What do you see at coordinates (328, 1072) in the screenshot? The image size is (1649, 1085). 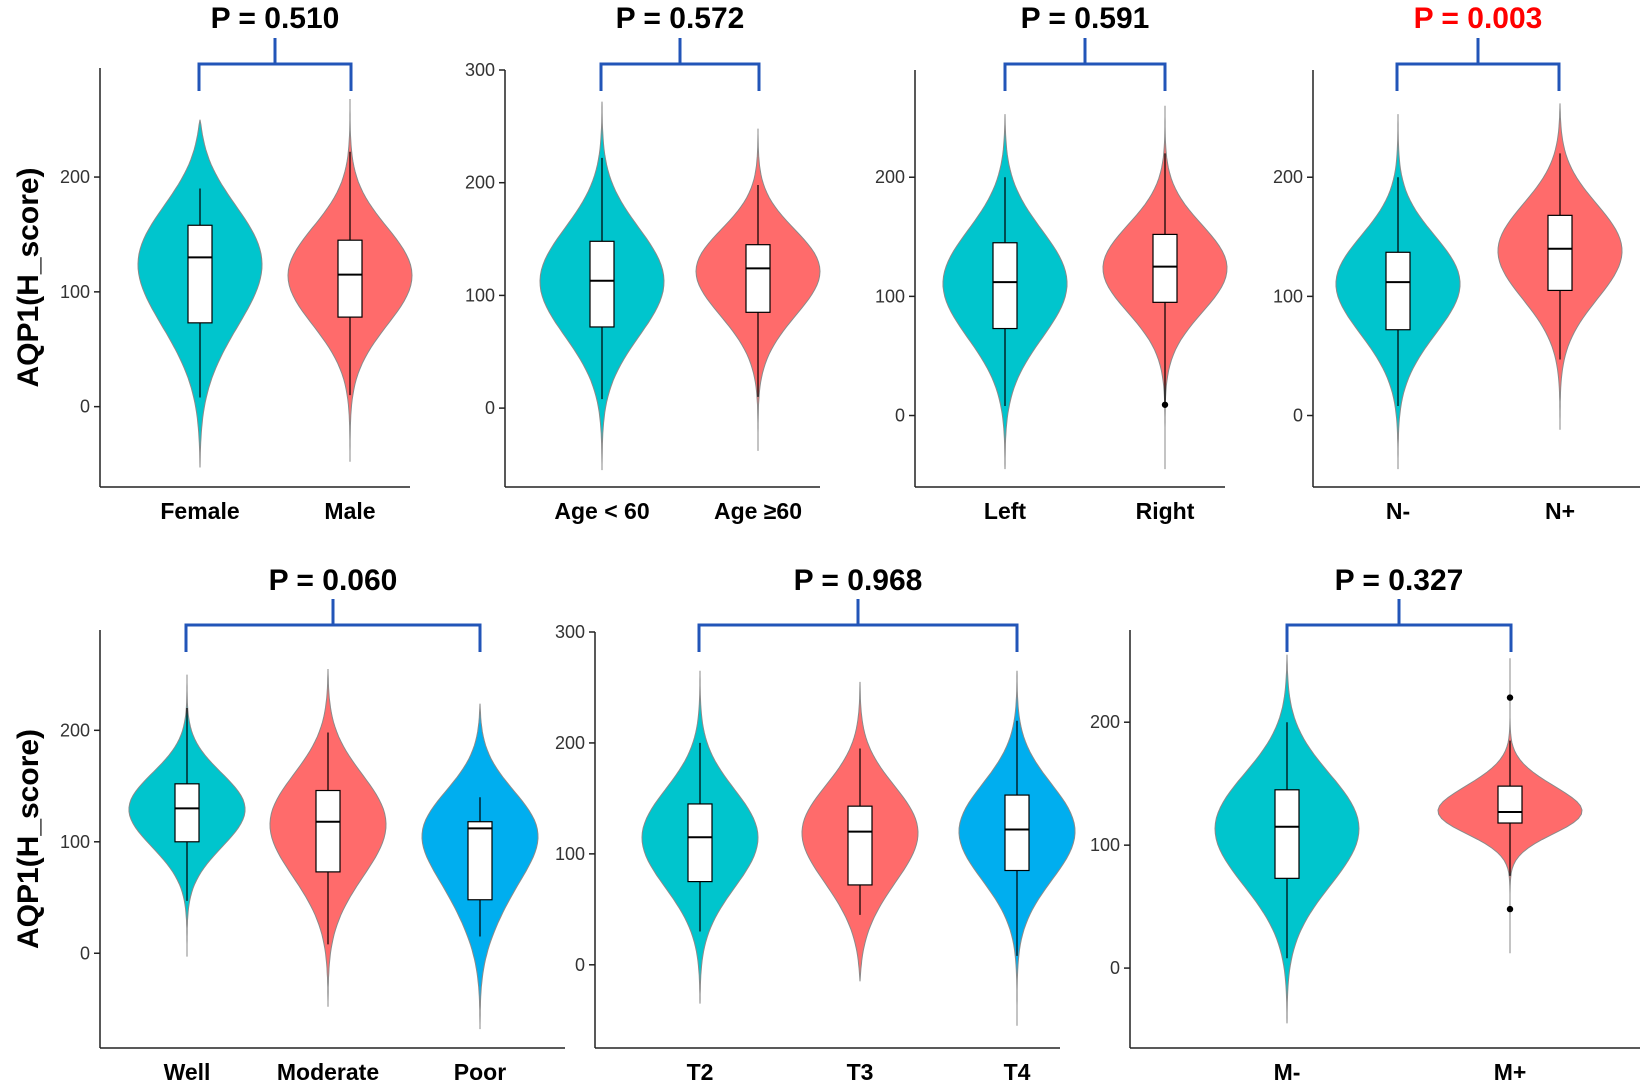 I see `x-tick-label: Moderate` at bounding box center [328, 1072].